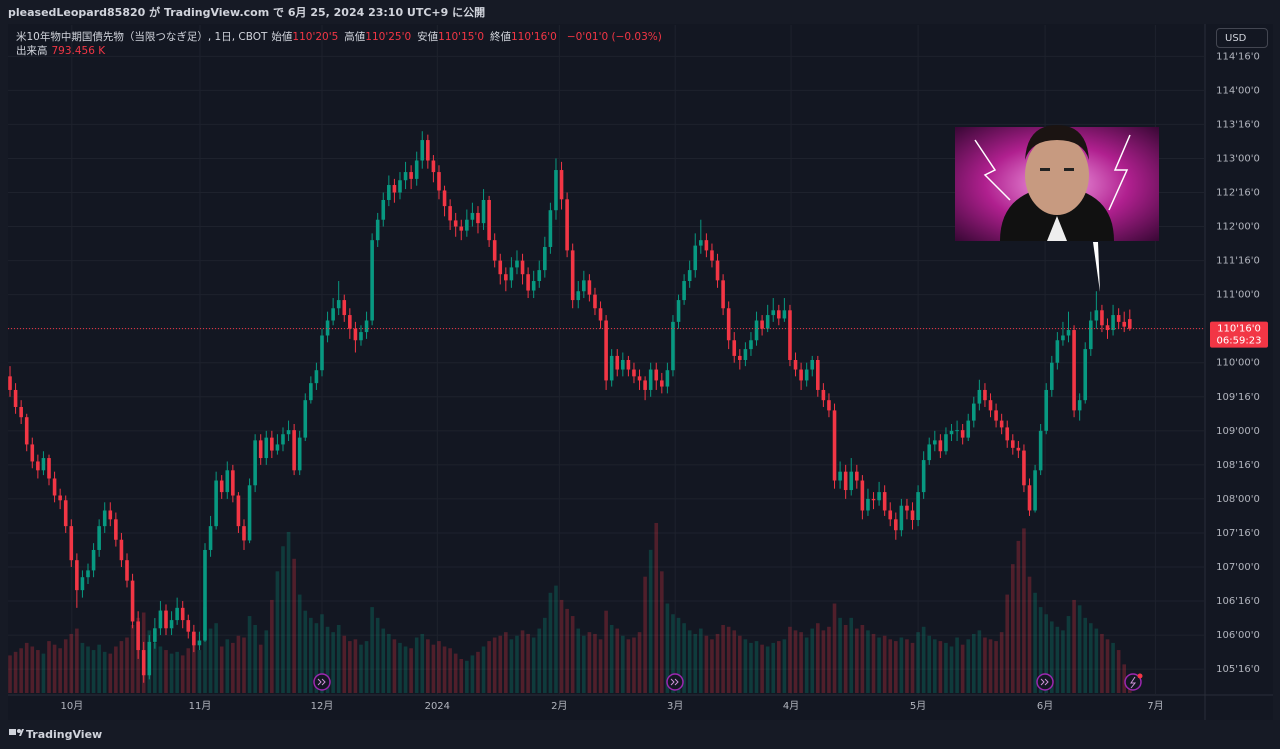  I want to click on y-tick-label: 111'00'0, so click(1238, 295).